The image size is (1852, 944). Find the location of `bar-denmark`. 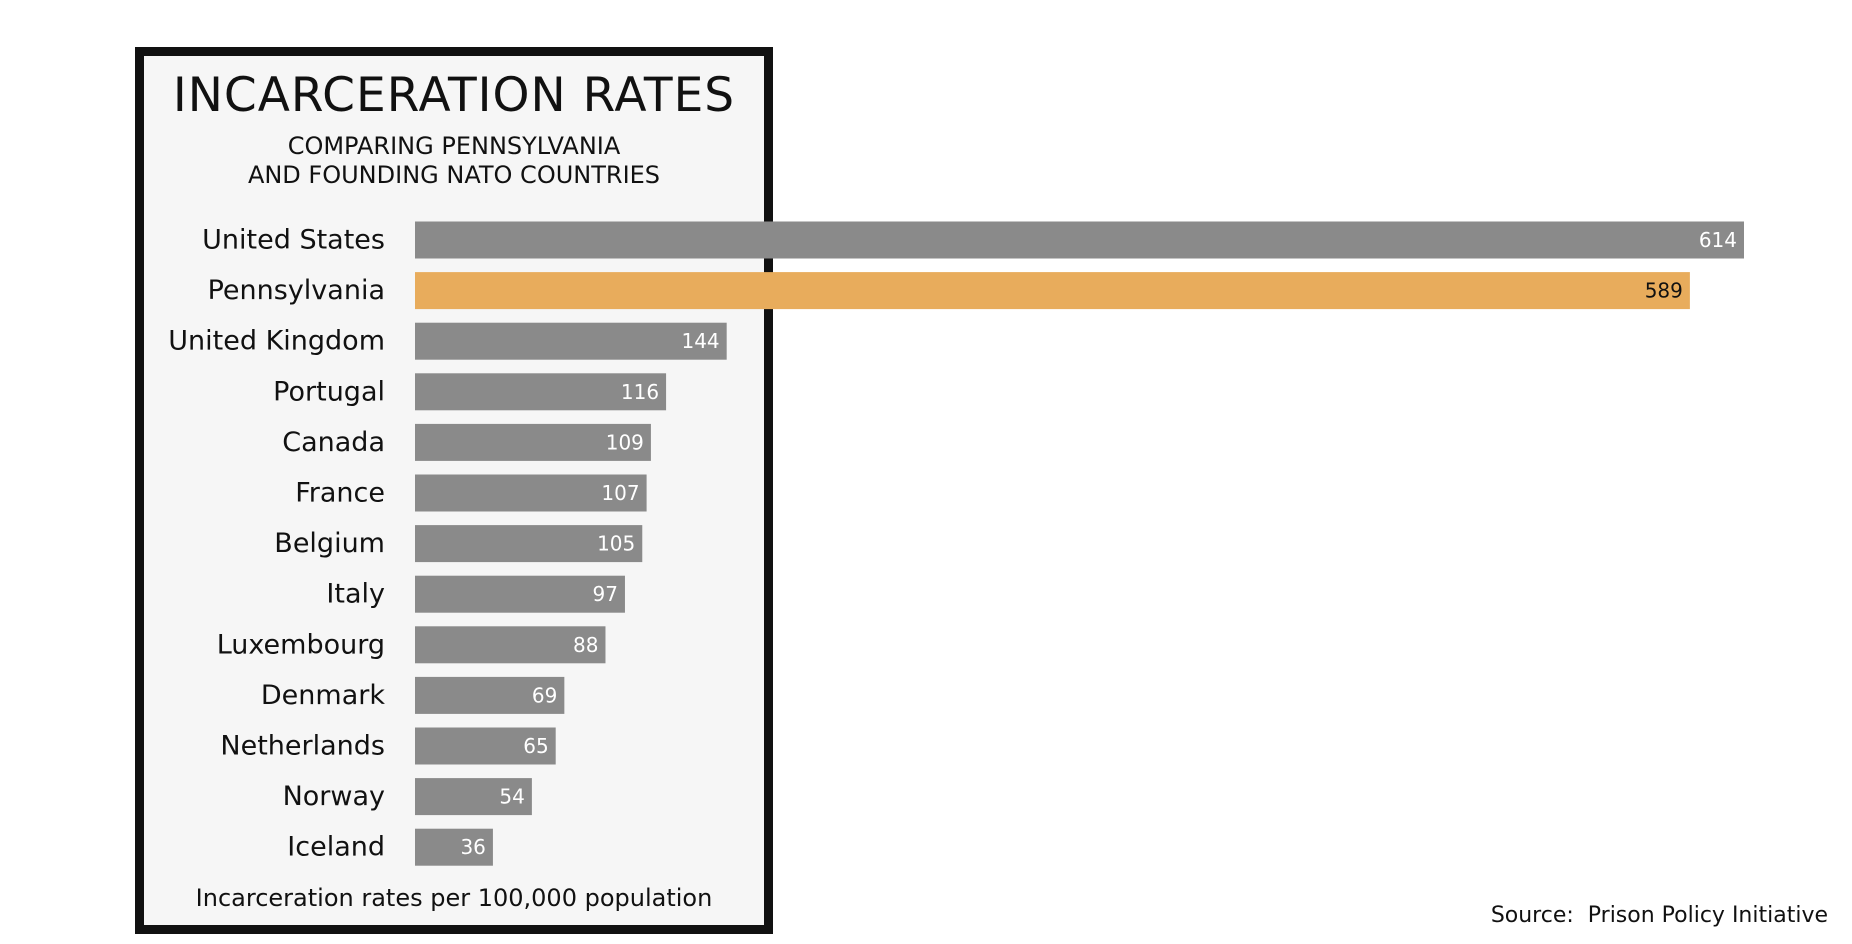

bar-denmark is located at coordinates (490, 695).